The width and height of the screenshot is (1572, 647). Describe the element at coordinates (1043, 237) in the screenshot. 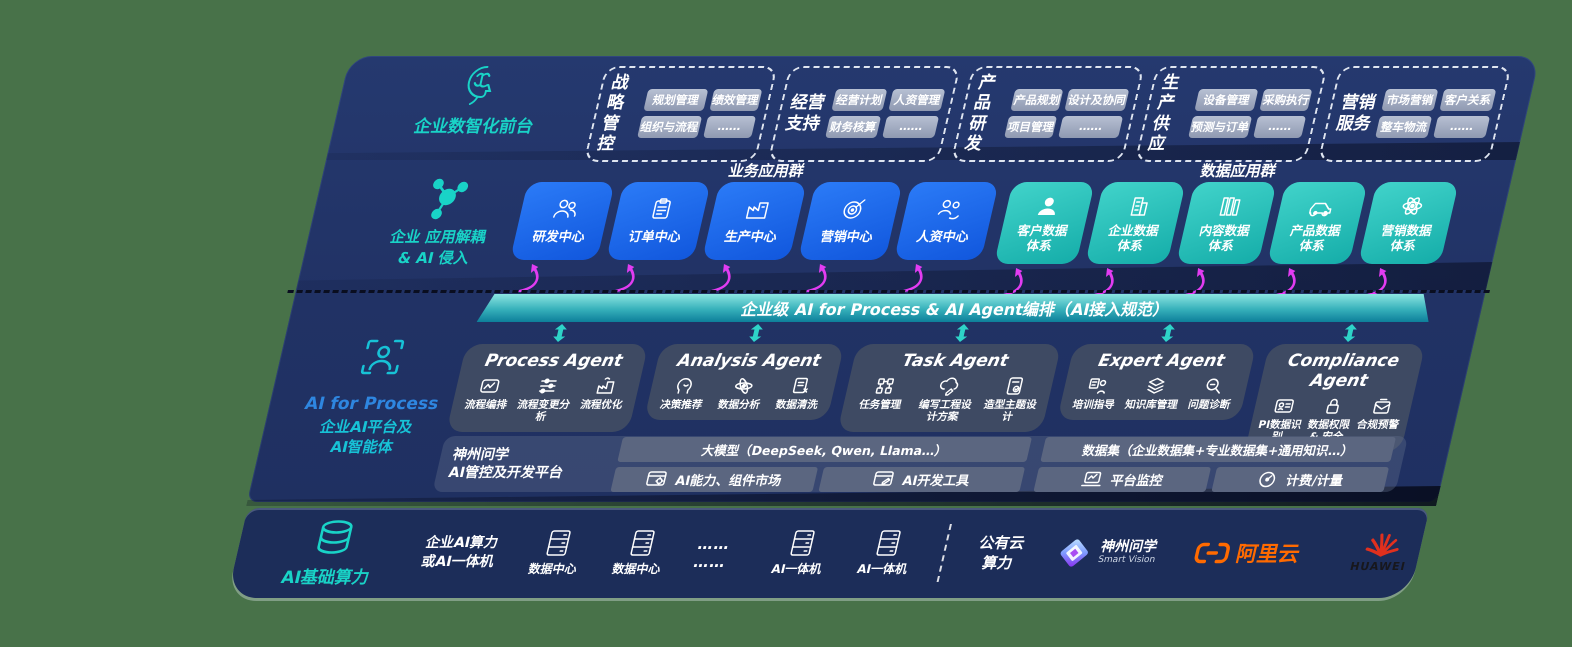

I see `card-label: 客户数据 体系` at that location.